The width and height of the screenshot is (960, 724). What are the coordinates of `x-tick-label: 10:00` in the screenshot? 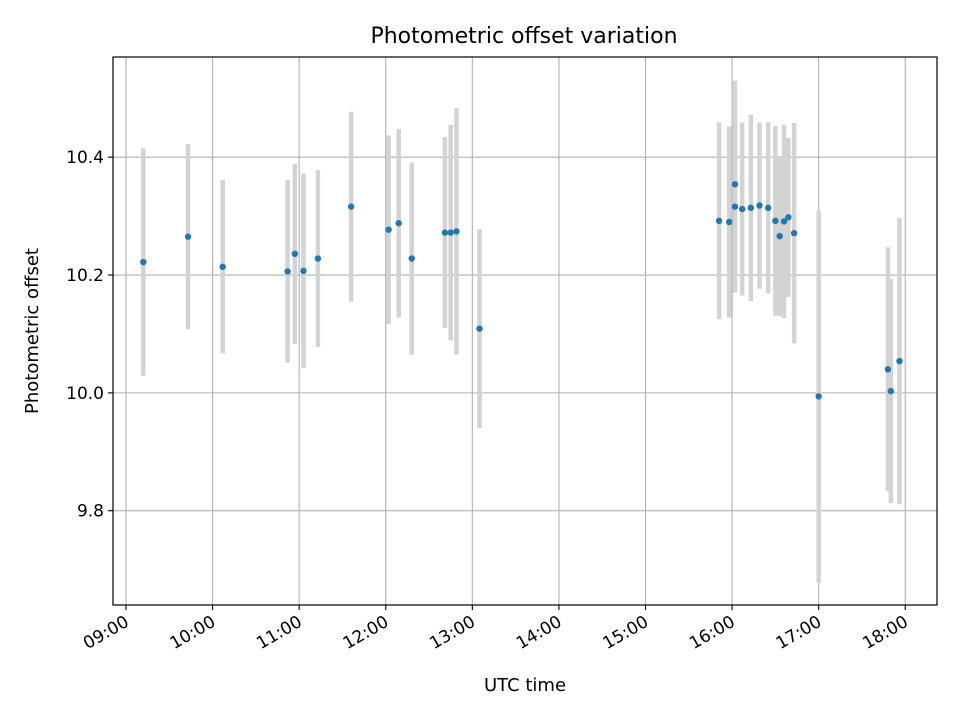 It's located at (193, 633).